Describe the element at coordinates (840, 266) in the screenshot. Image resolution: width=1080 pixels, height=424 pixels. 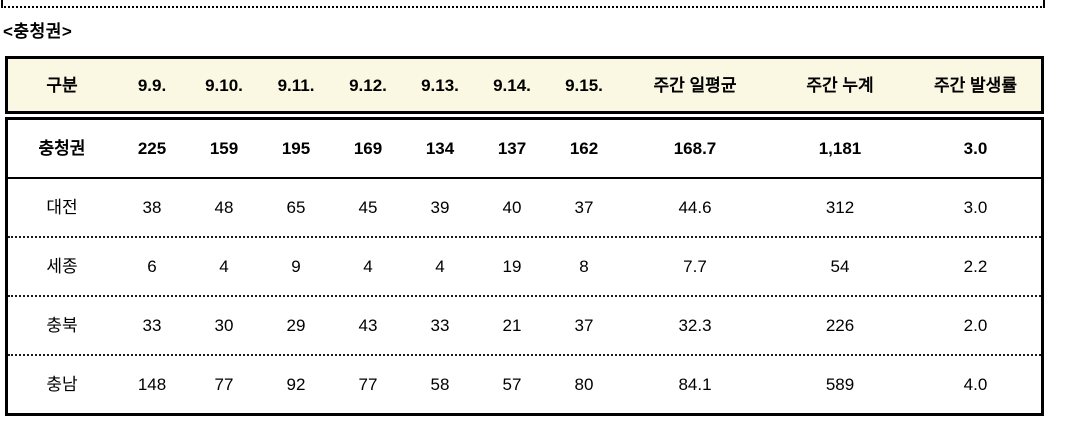
I see `cell-weekly-cumulative: 54` at that location.